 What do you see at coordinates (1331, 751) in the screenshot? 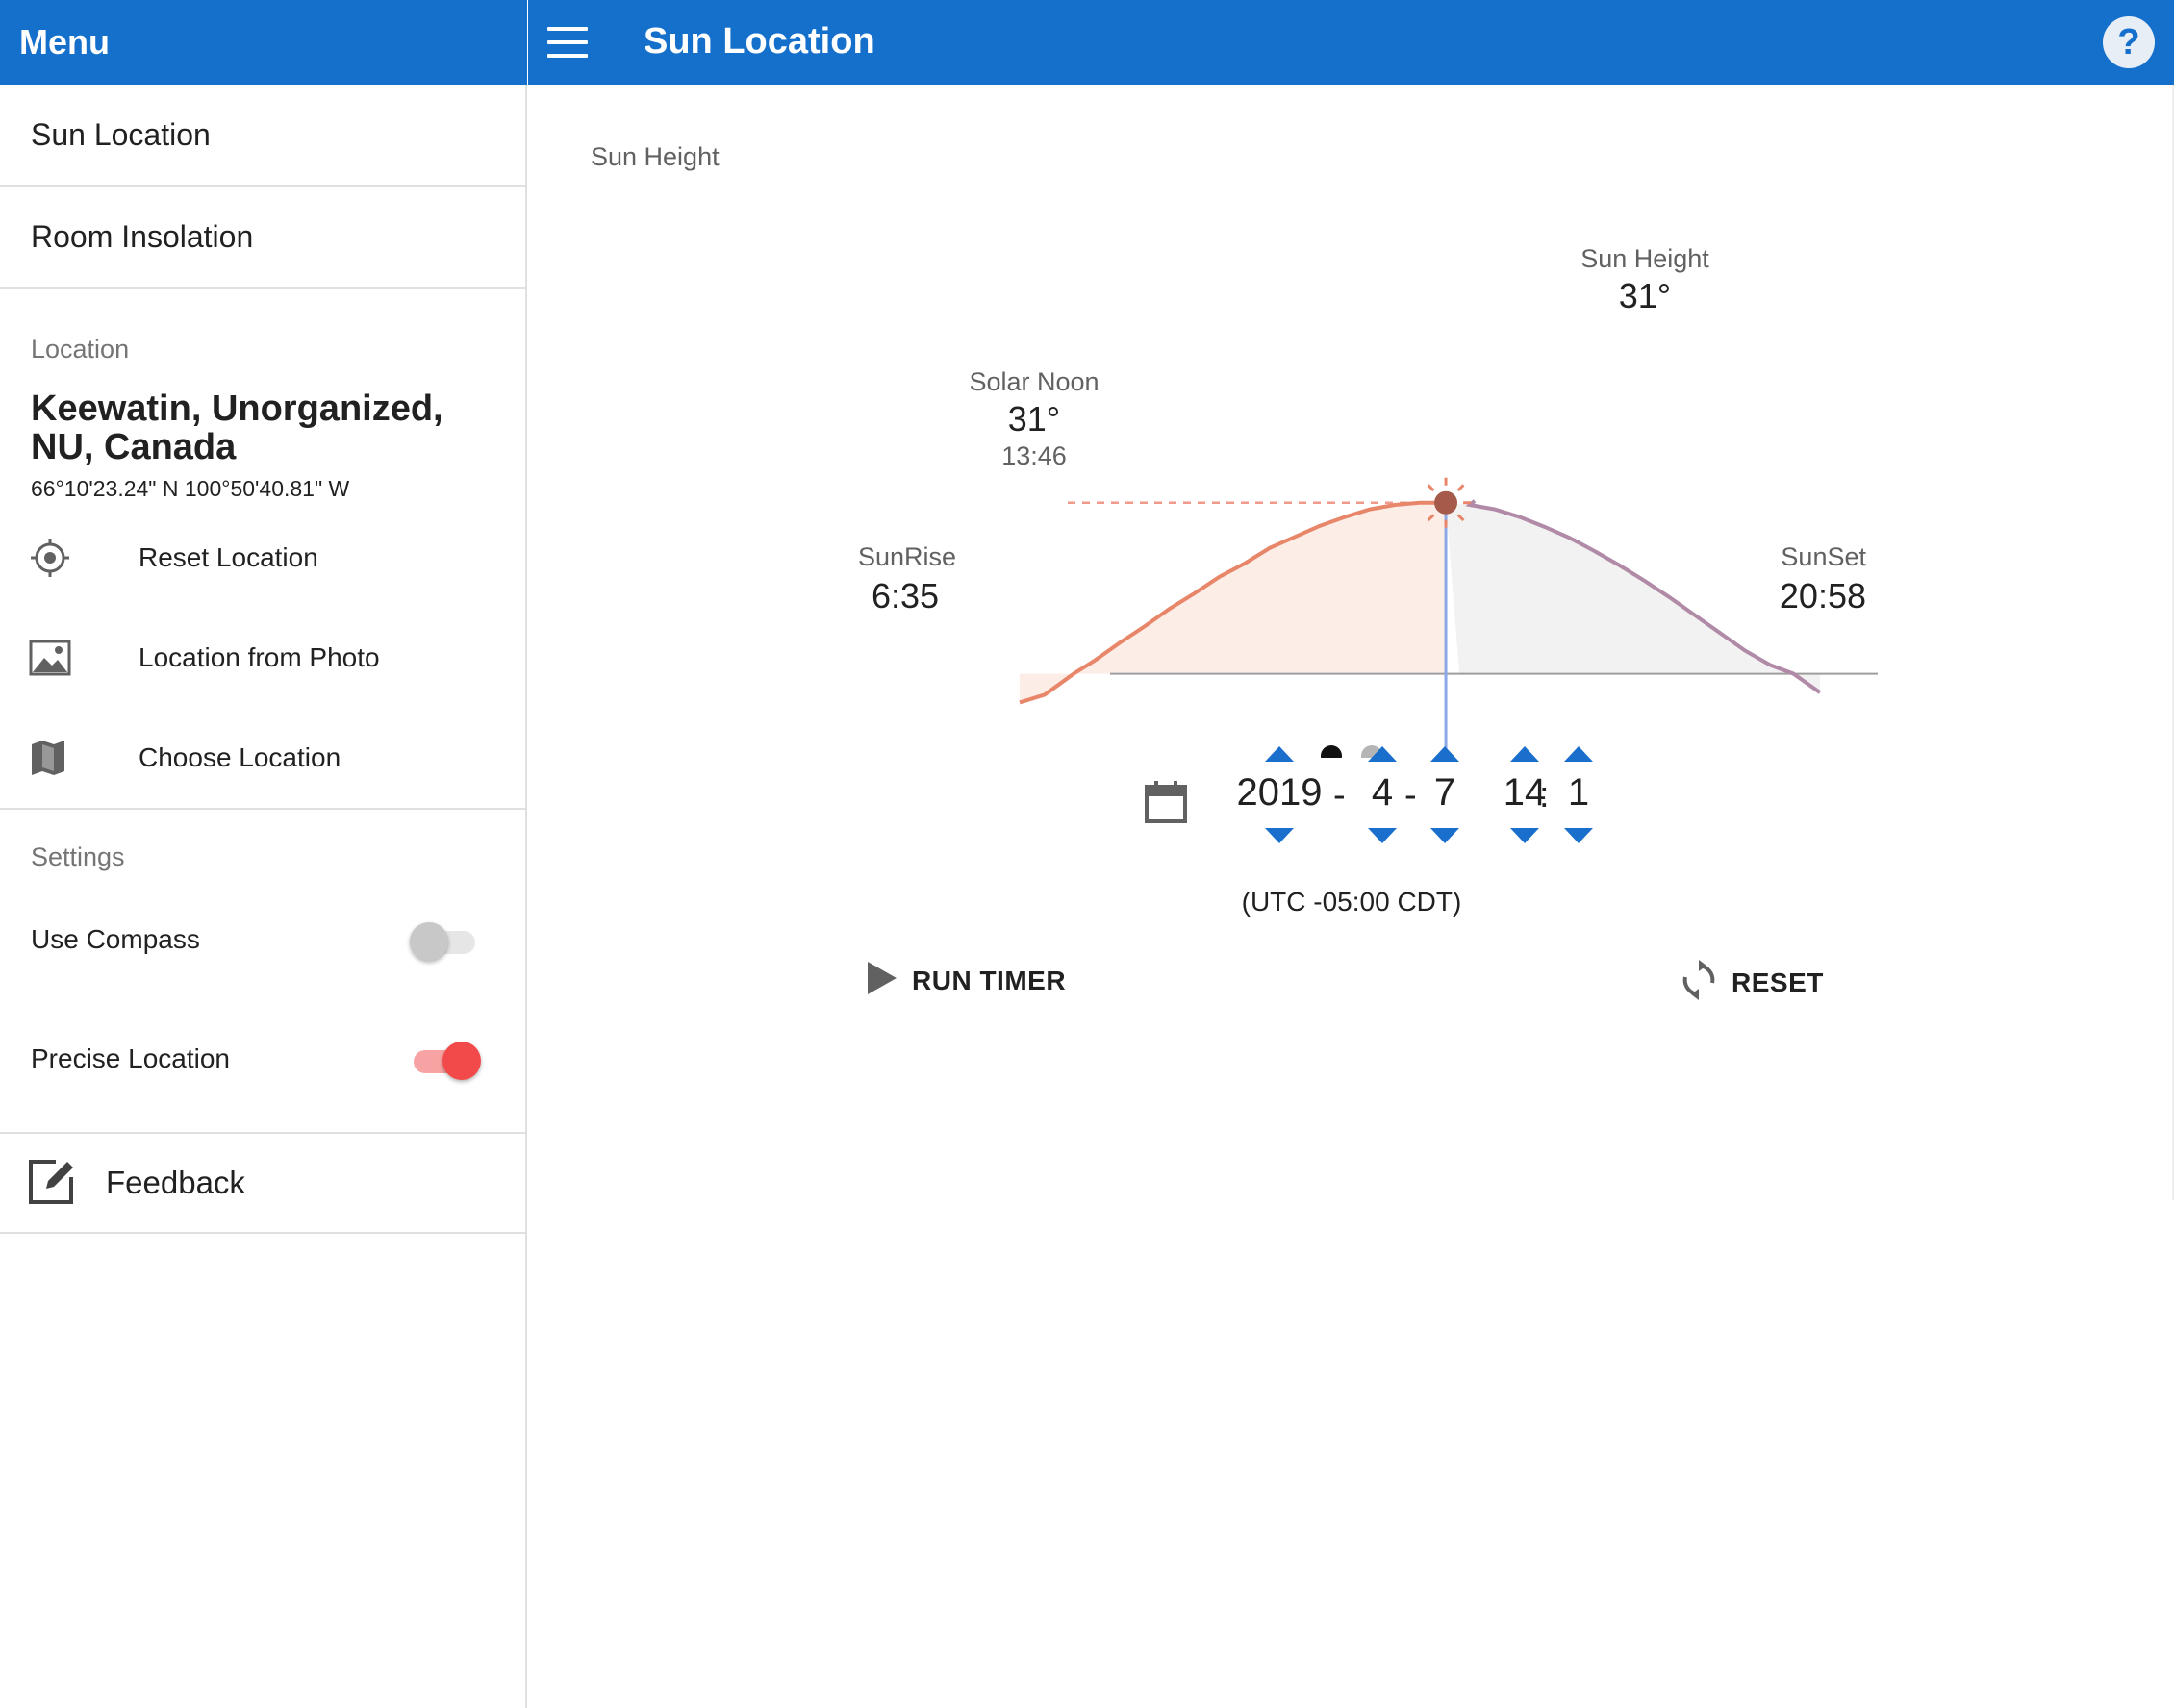
I see `page-indicator-dot` at bounding box center [1331, 751].